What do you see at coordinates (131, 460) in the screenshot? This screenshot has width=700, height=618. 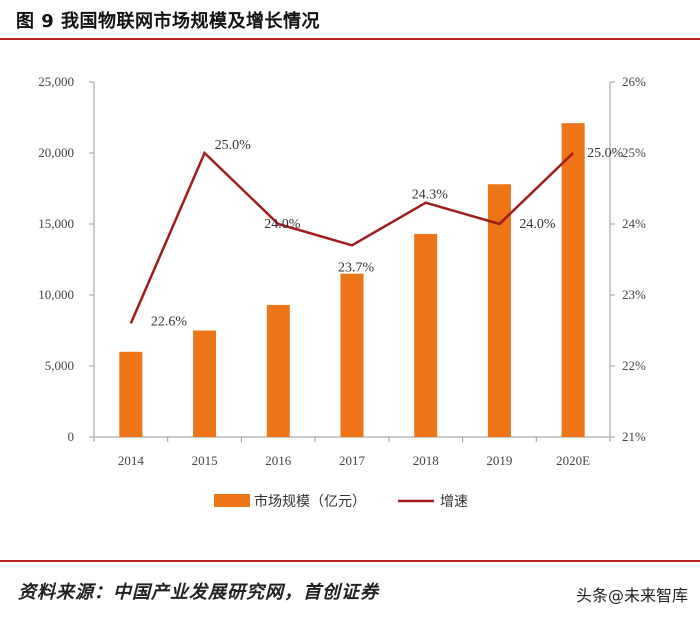 I see `x-tick-label: 2014` at bounding box center [131, 460].